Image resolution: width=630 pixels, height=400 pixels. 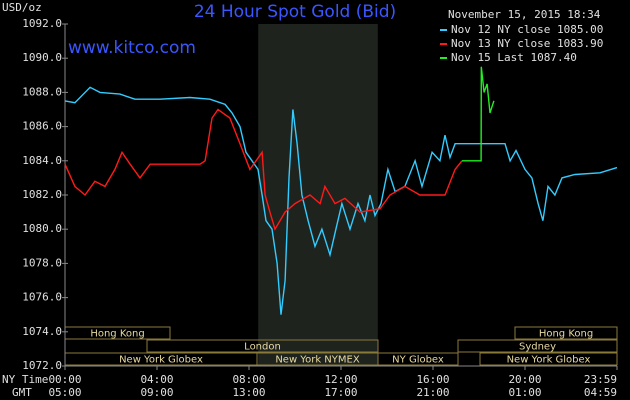 I want to click on session-label: NY Globex, so click(x=418, y=360).